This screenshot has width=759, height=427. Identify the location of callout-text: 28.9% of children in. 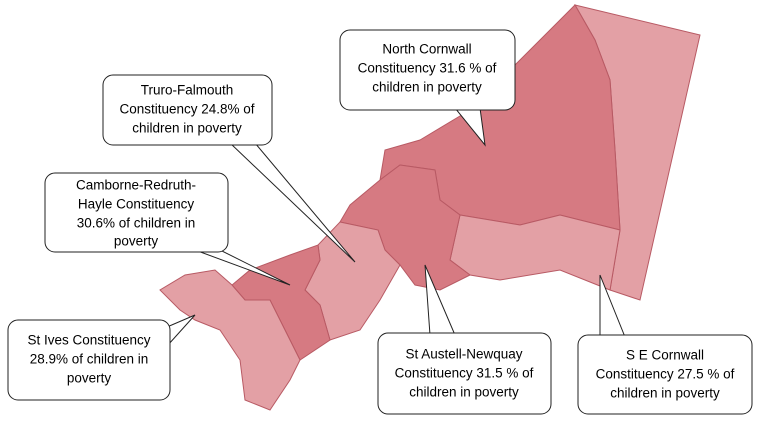
(89, 359).